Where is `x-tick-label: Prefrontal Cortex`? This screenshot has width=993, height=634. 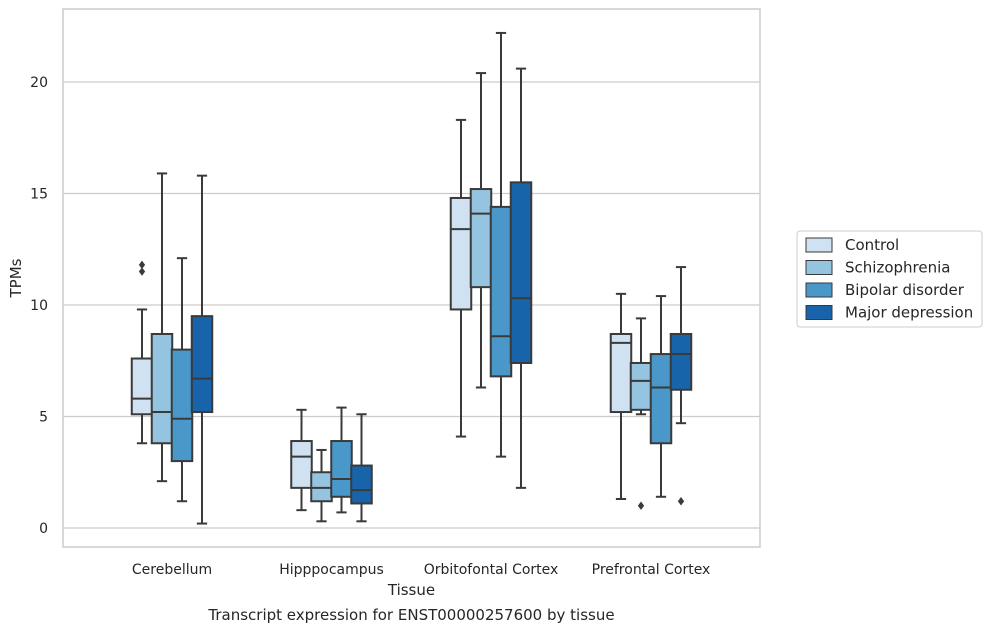 x-tick-label: Prefrontal Cortex is located at coordinates (651, 570).